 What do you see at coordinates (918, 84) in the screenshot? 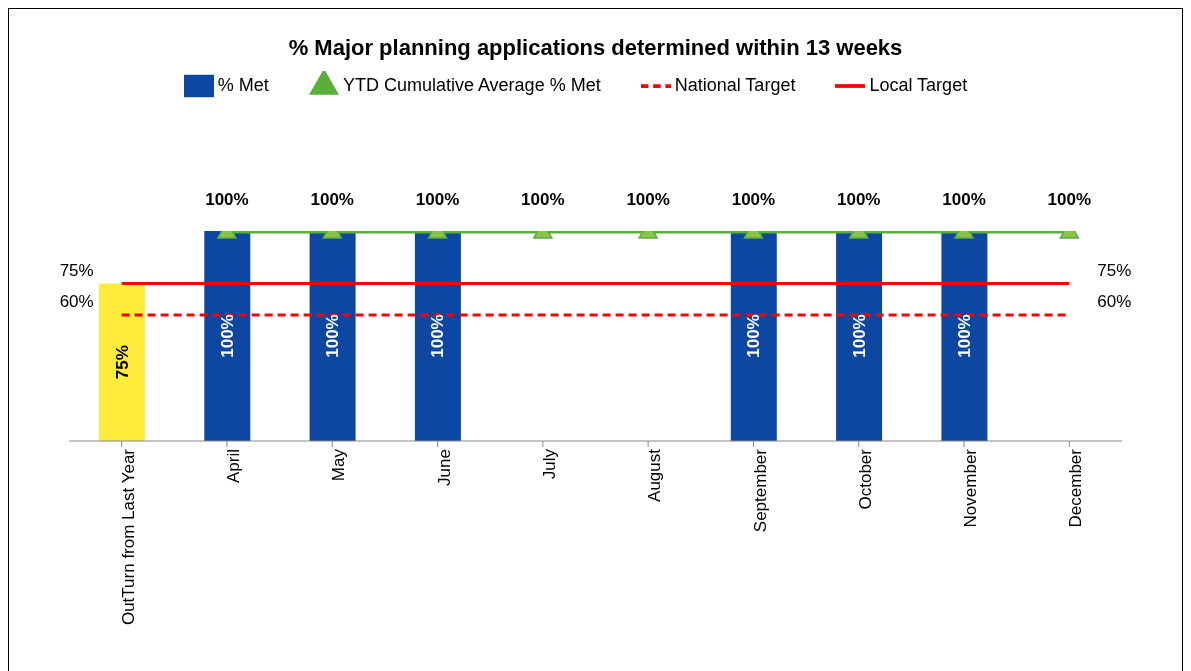
I see `legend-label: Local Target` at bounding box center [918, 84].